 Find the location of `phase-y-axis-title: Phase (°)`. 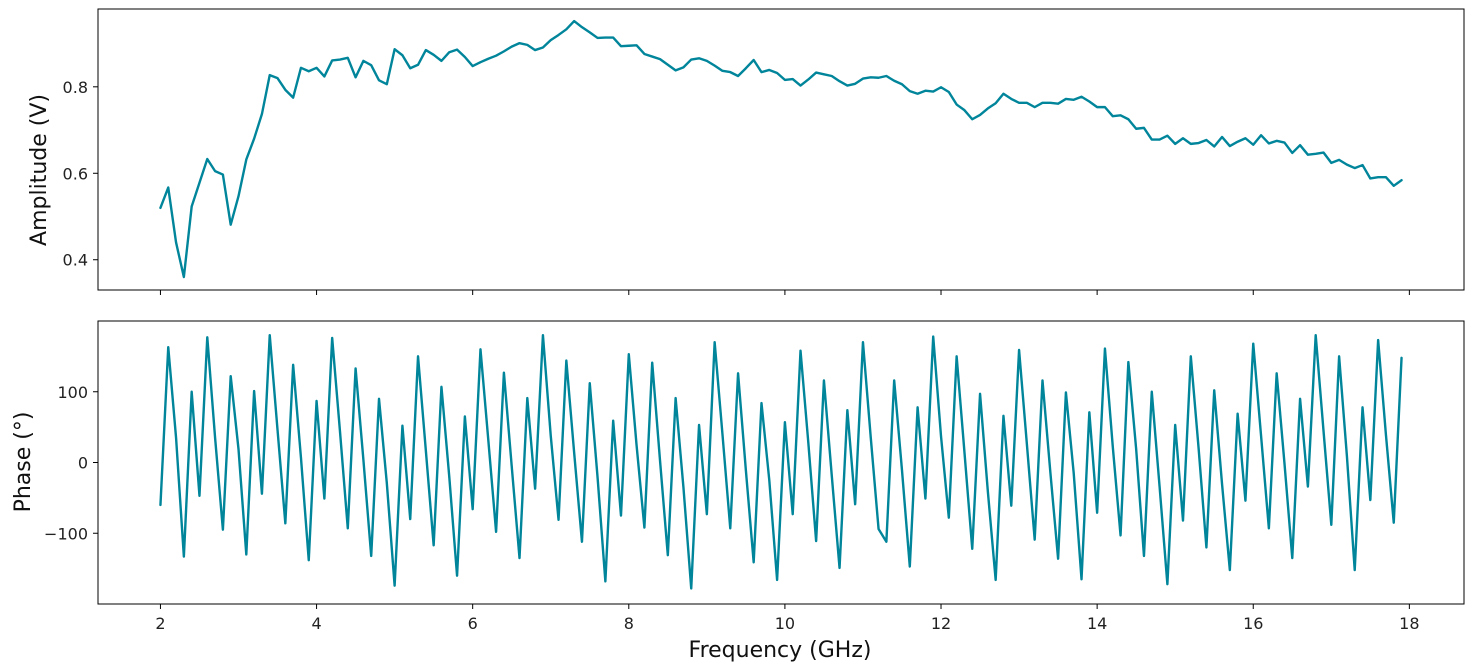

phase-y-axis-title: Phase (°) is located at coordinates (23, 462).